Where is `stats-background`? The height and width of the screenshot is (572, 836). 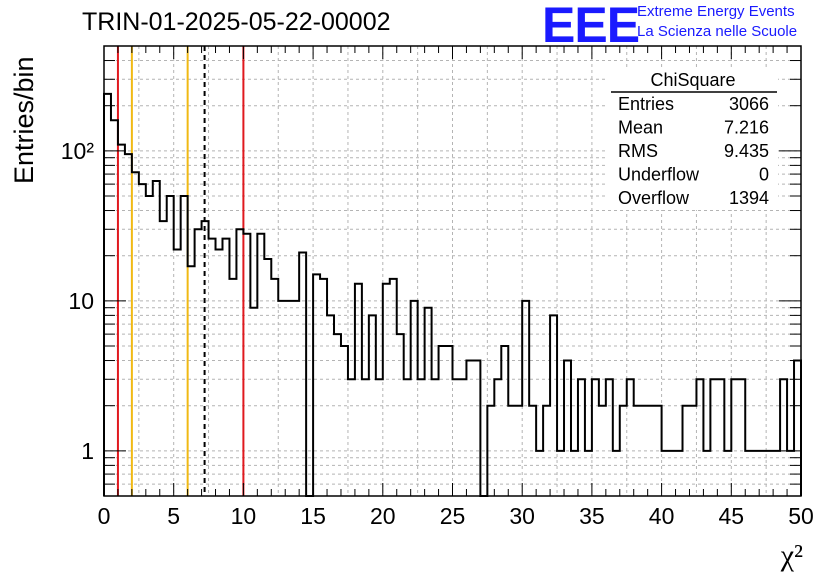 stats-background is located at coordinates (693, 140).